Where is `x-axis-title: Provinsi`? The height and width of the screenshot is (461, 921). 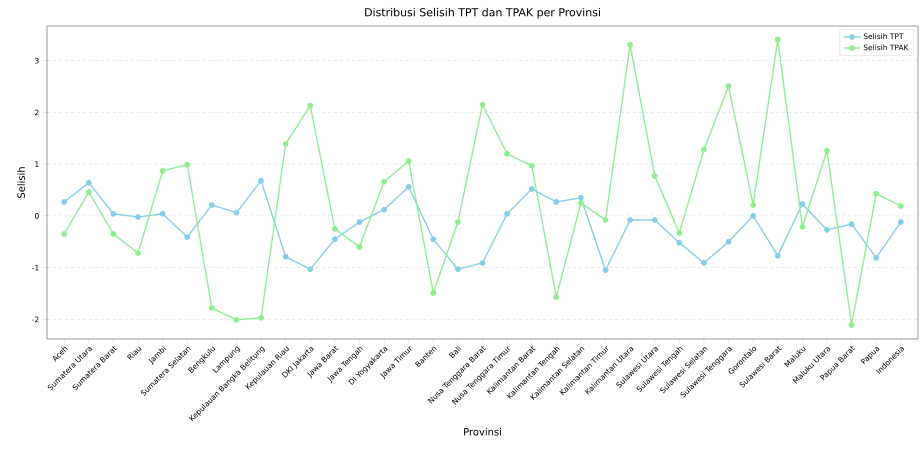 x-axis-title: Provinsi is located at coordinates (482, 432).